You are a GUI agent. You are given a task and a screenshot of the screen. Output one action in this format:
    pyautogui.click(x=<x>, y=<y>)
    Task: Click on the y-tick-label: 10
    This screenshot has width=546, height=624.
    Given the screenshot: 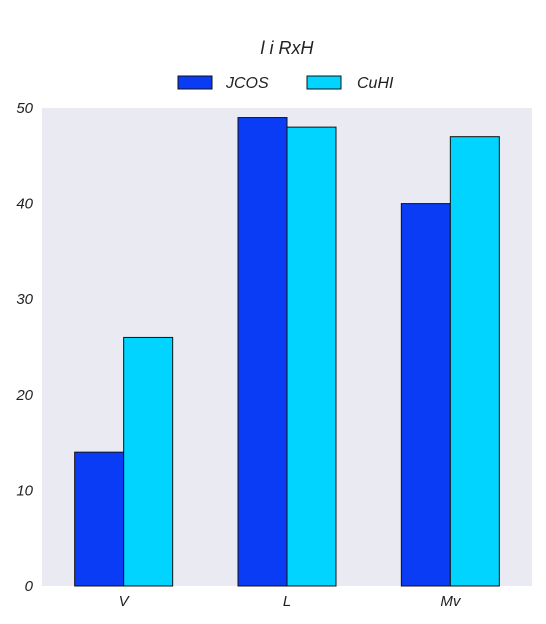 What is the action you would take?
    pyautogui.click(x=24, y=490)
    